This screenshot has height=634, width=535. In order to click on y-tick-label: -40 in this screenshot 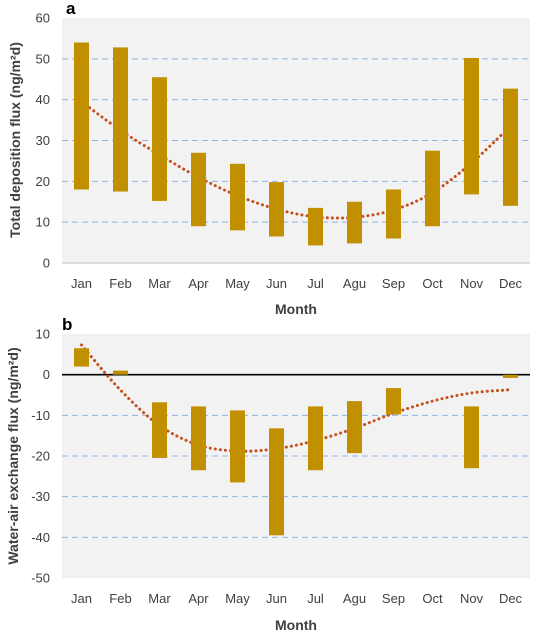, I will do `click(40, 537)`.